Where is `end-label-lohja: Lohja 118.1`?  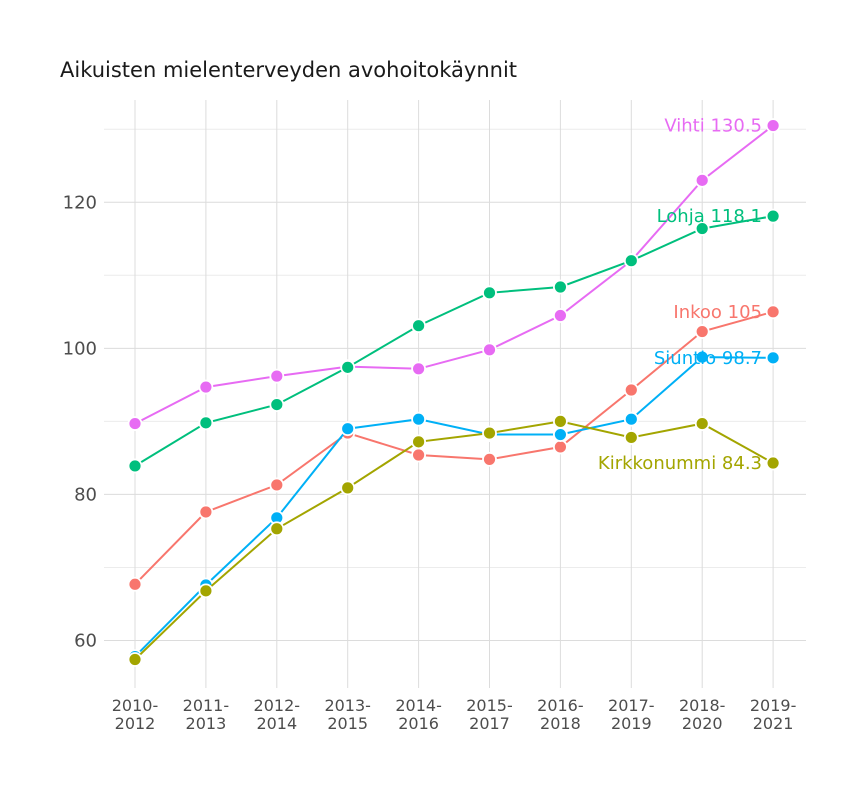
end-label-lohja: Lohja 118.1 is located at coordinates (709, 216).